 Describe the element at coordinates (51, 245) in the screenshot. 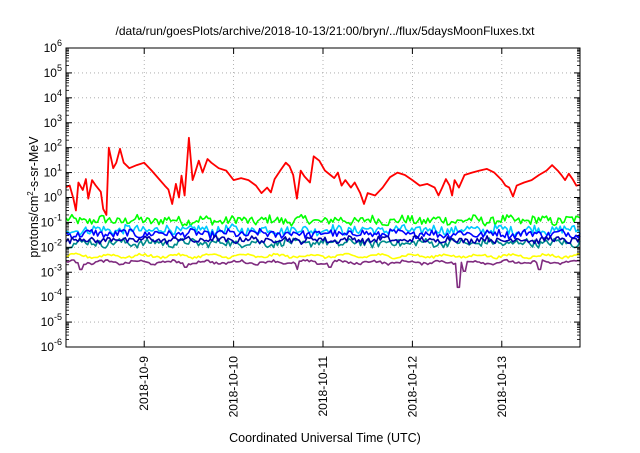

I see `y-tick-label: 10⁻²` at that location.